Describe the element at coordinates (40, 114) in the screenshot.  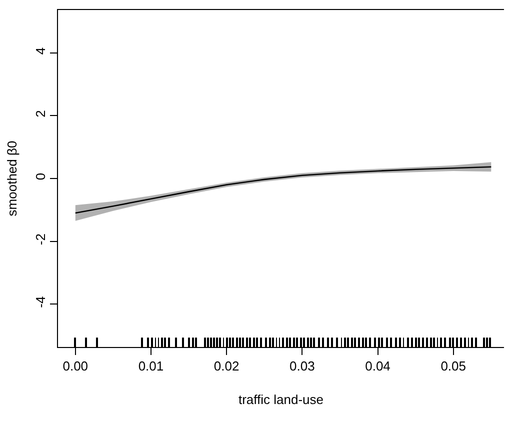
I see `y-tick-label: 2` at that location.